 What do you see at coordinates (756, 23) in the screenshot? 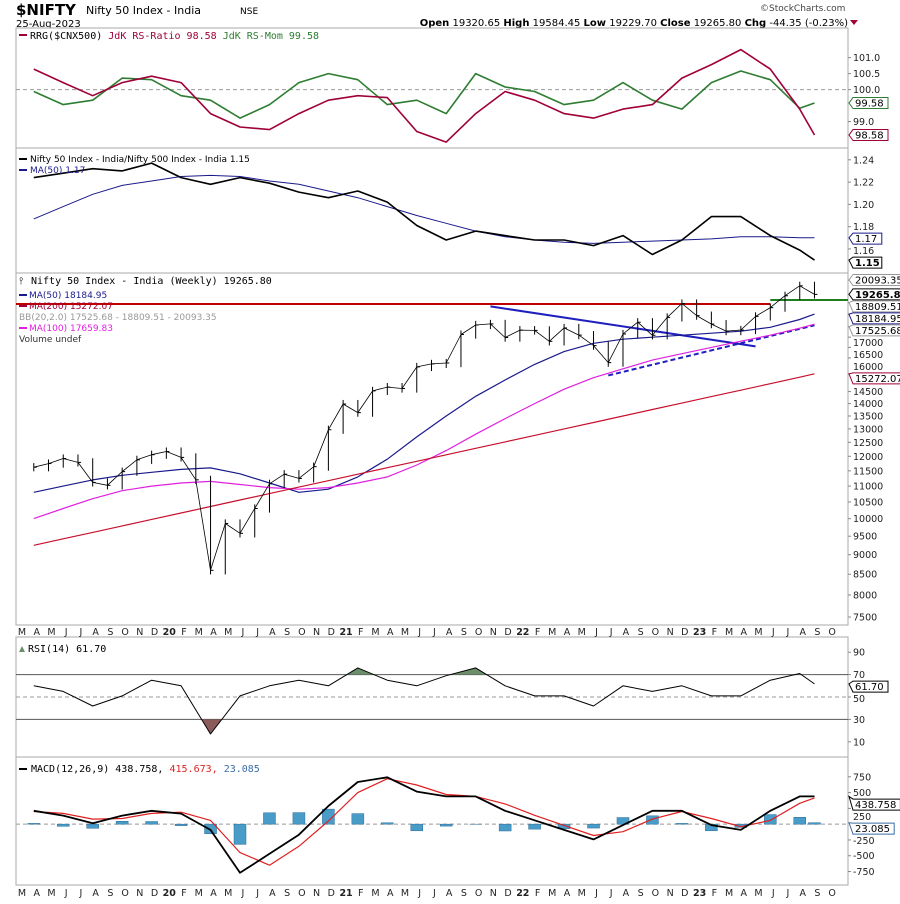
I see `chg-label: Chg` at bounding box center [756, 23].